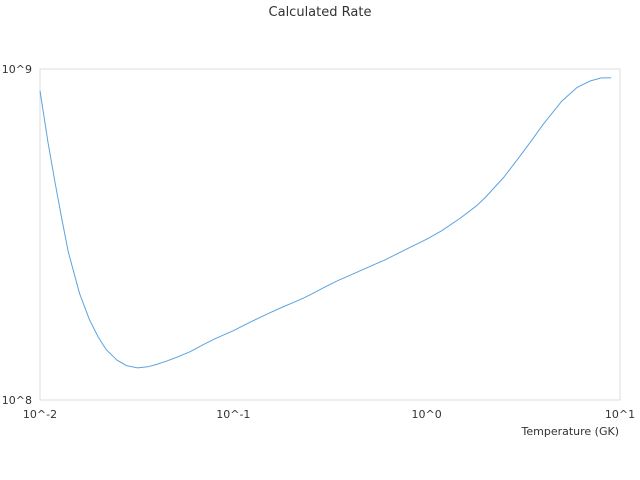 The width and height of the screenshot is (640, 480). What do you see at coordinates (620, 414) in the screenshot?
I see `x-tick-label: 10^1` at bounding box center [620, 414].